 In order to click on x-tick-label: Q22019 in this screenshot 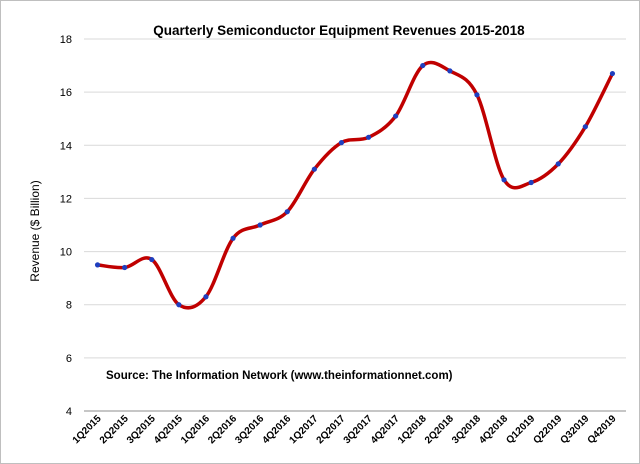, I will do `click(547, 429)`.